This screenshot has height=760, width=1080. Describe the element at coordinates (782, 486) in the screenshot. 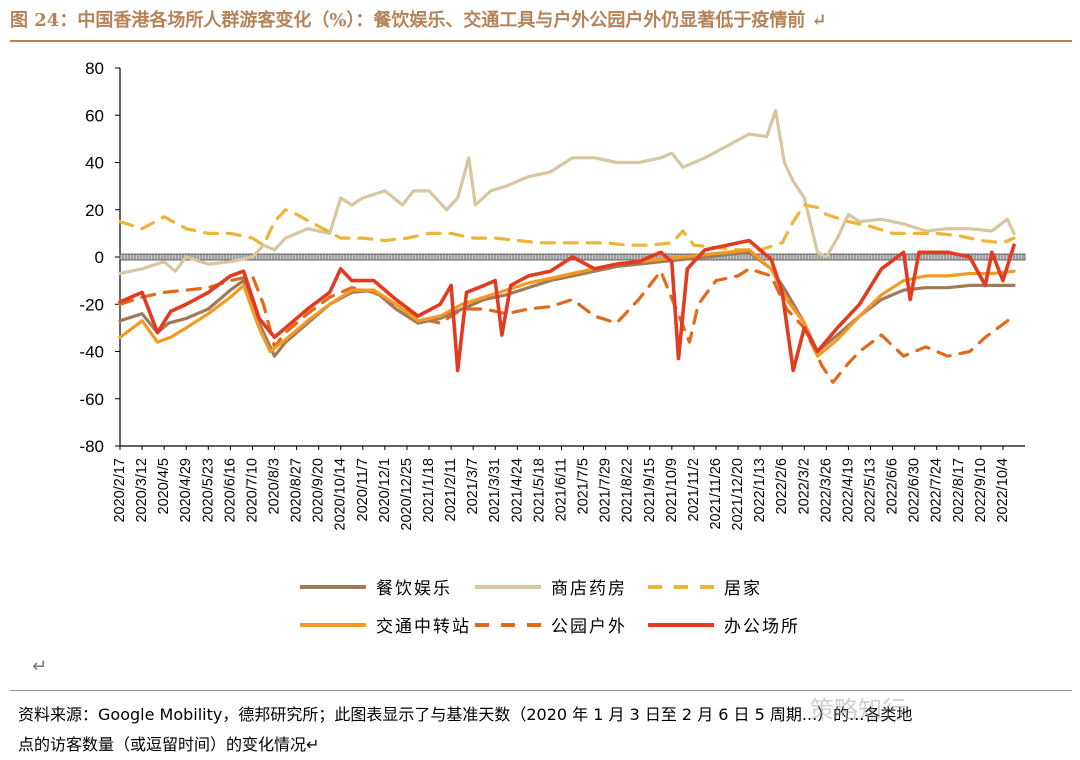

I see `x-tick-label: 2022/2/6` at that location.